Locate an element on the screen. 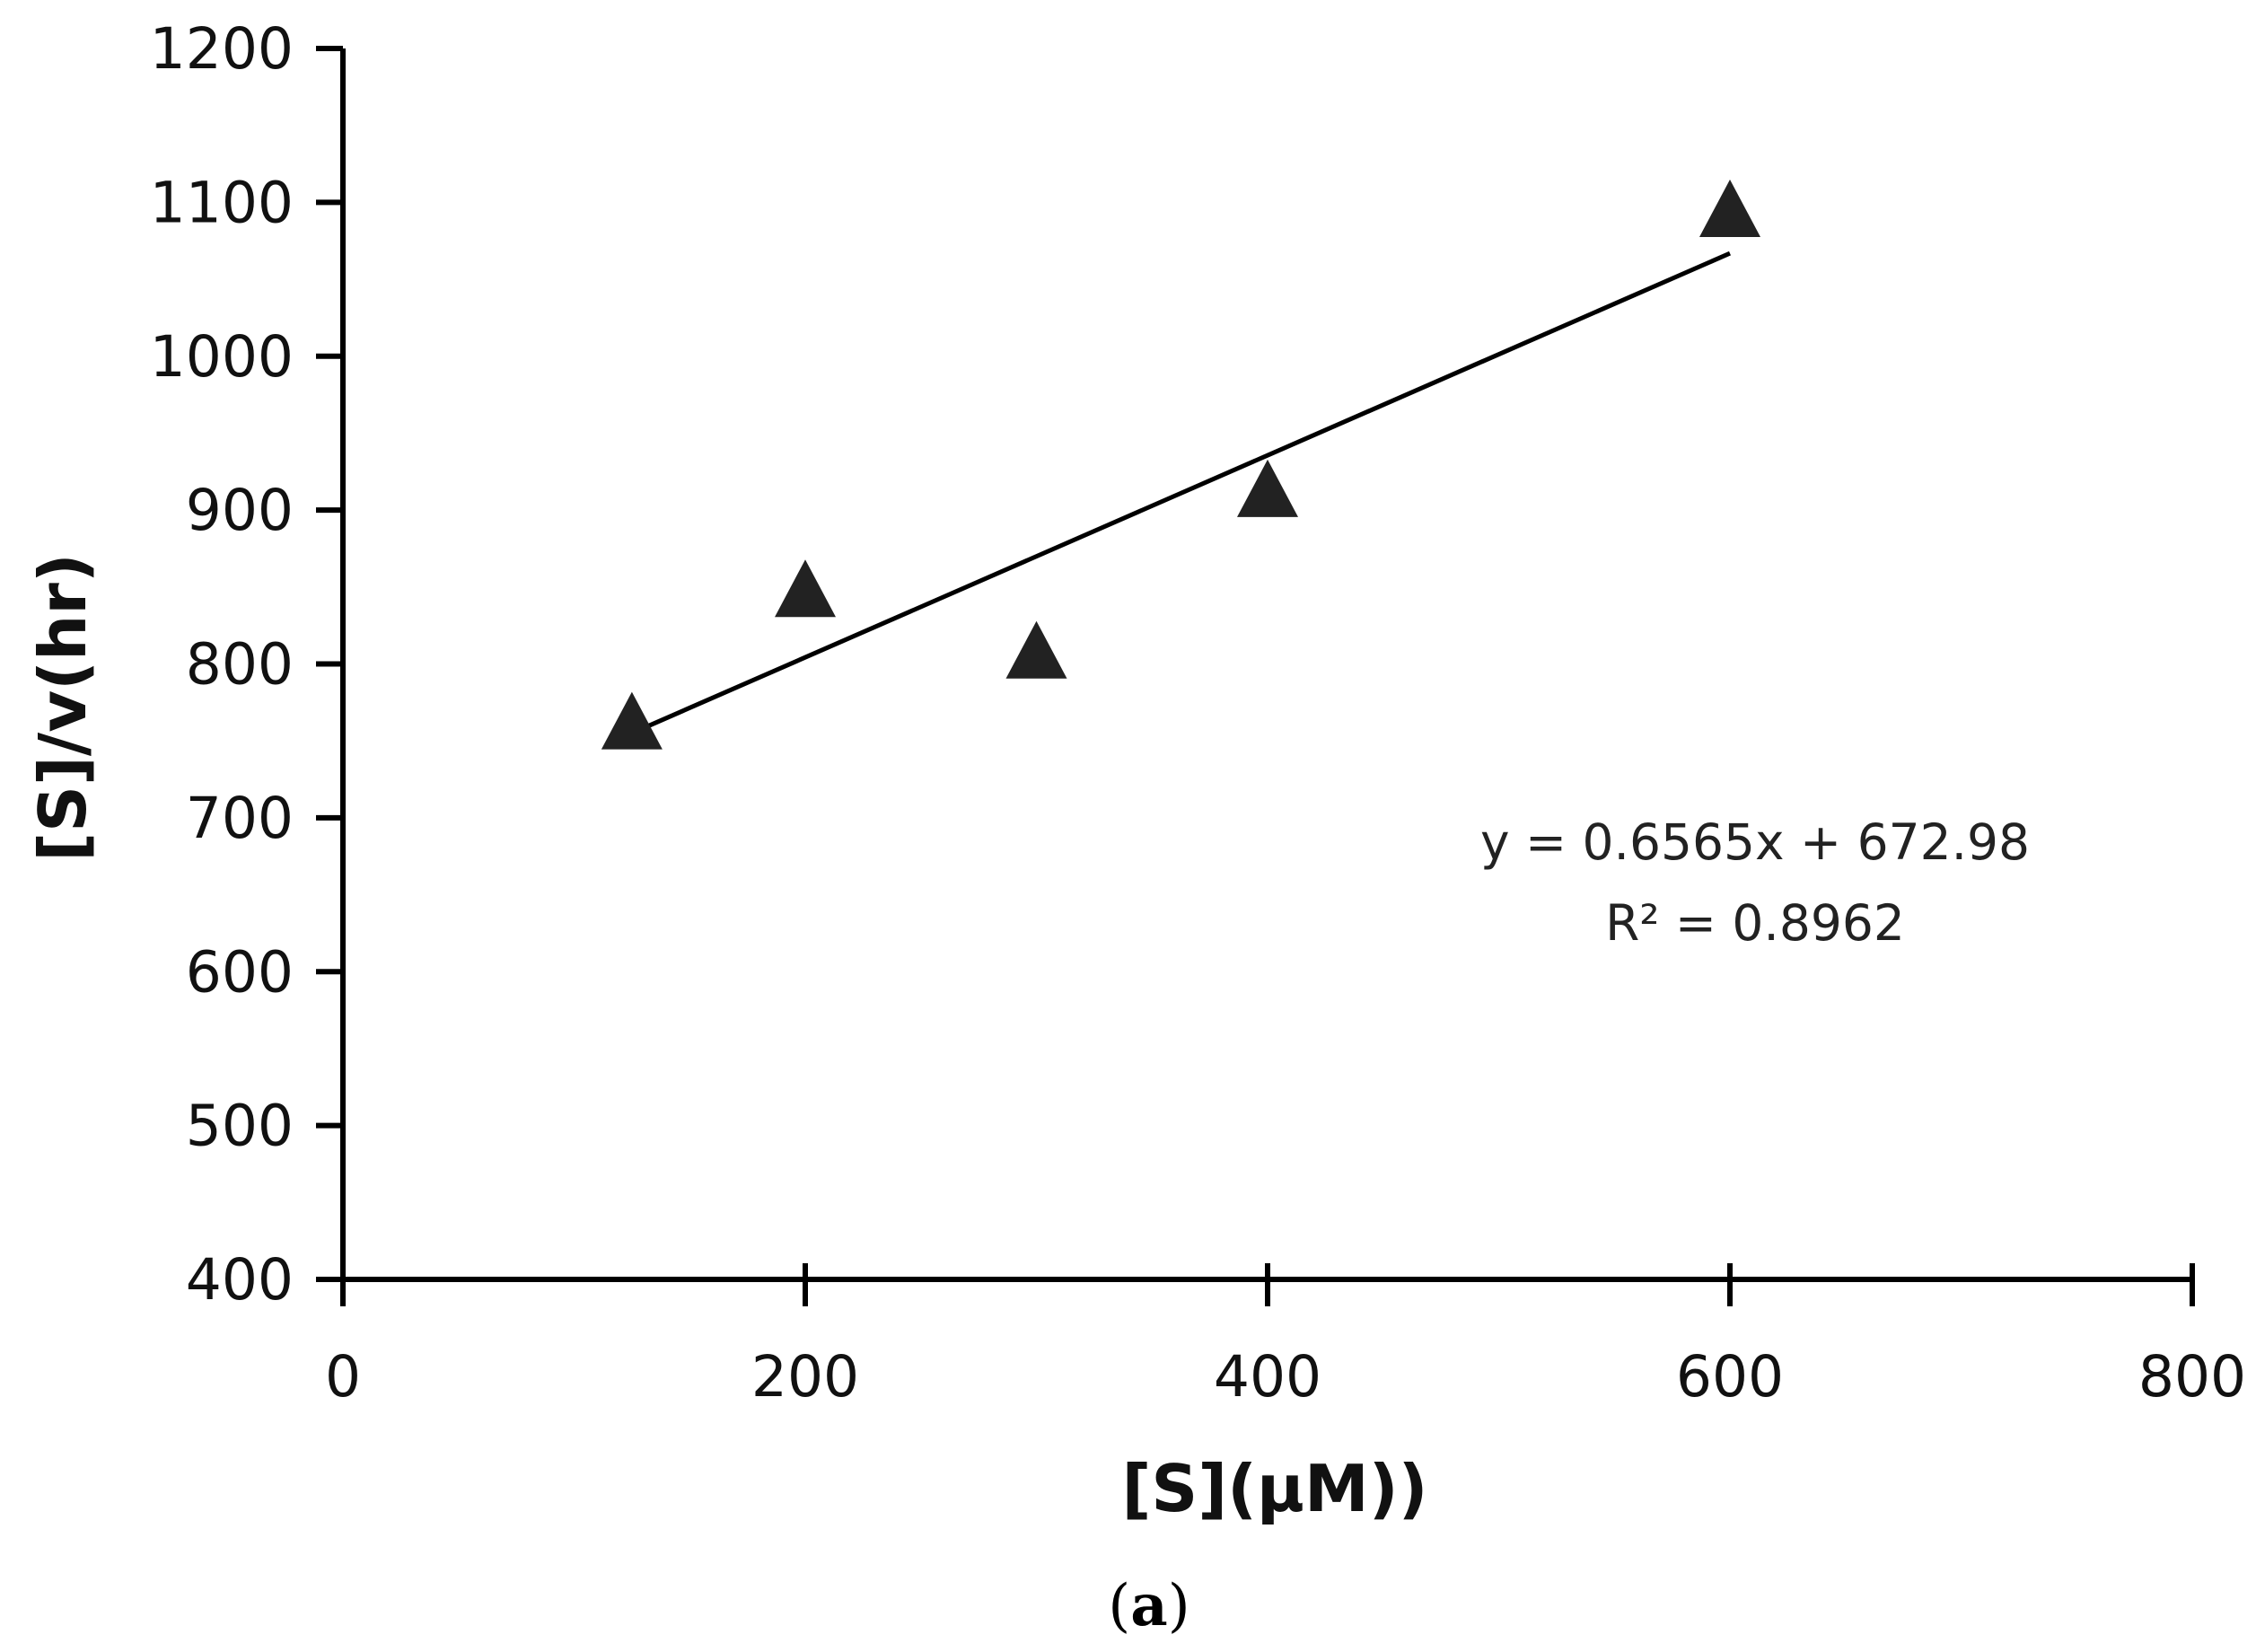  y-tick-label: 700 is located at coordinates (240, 819).